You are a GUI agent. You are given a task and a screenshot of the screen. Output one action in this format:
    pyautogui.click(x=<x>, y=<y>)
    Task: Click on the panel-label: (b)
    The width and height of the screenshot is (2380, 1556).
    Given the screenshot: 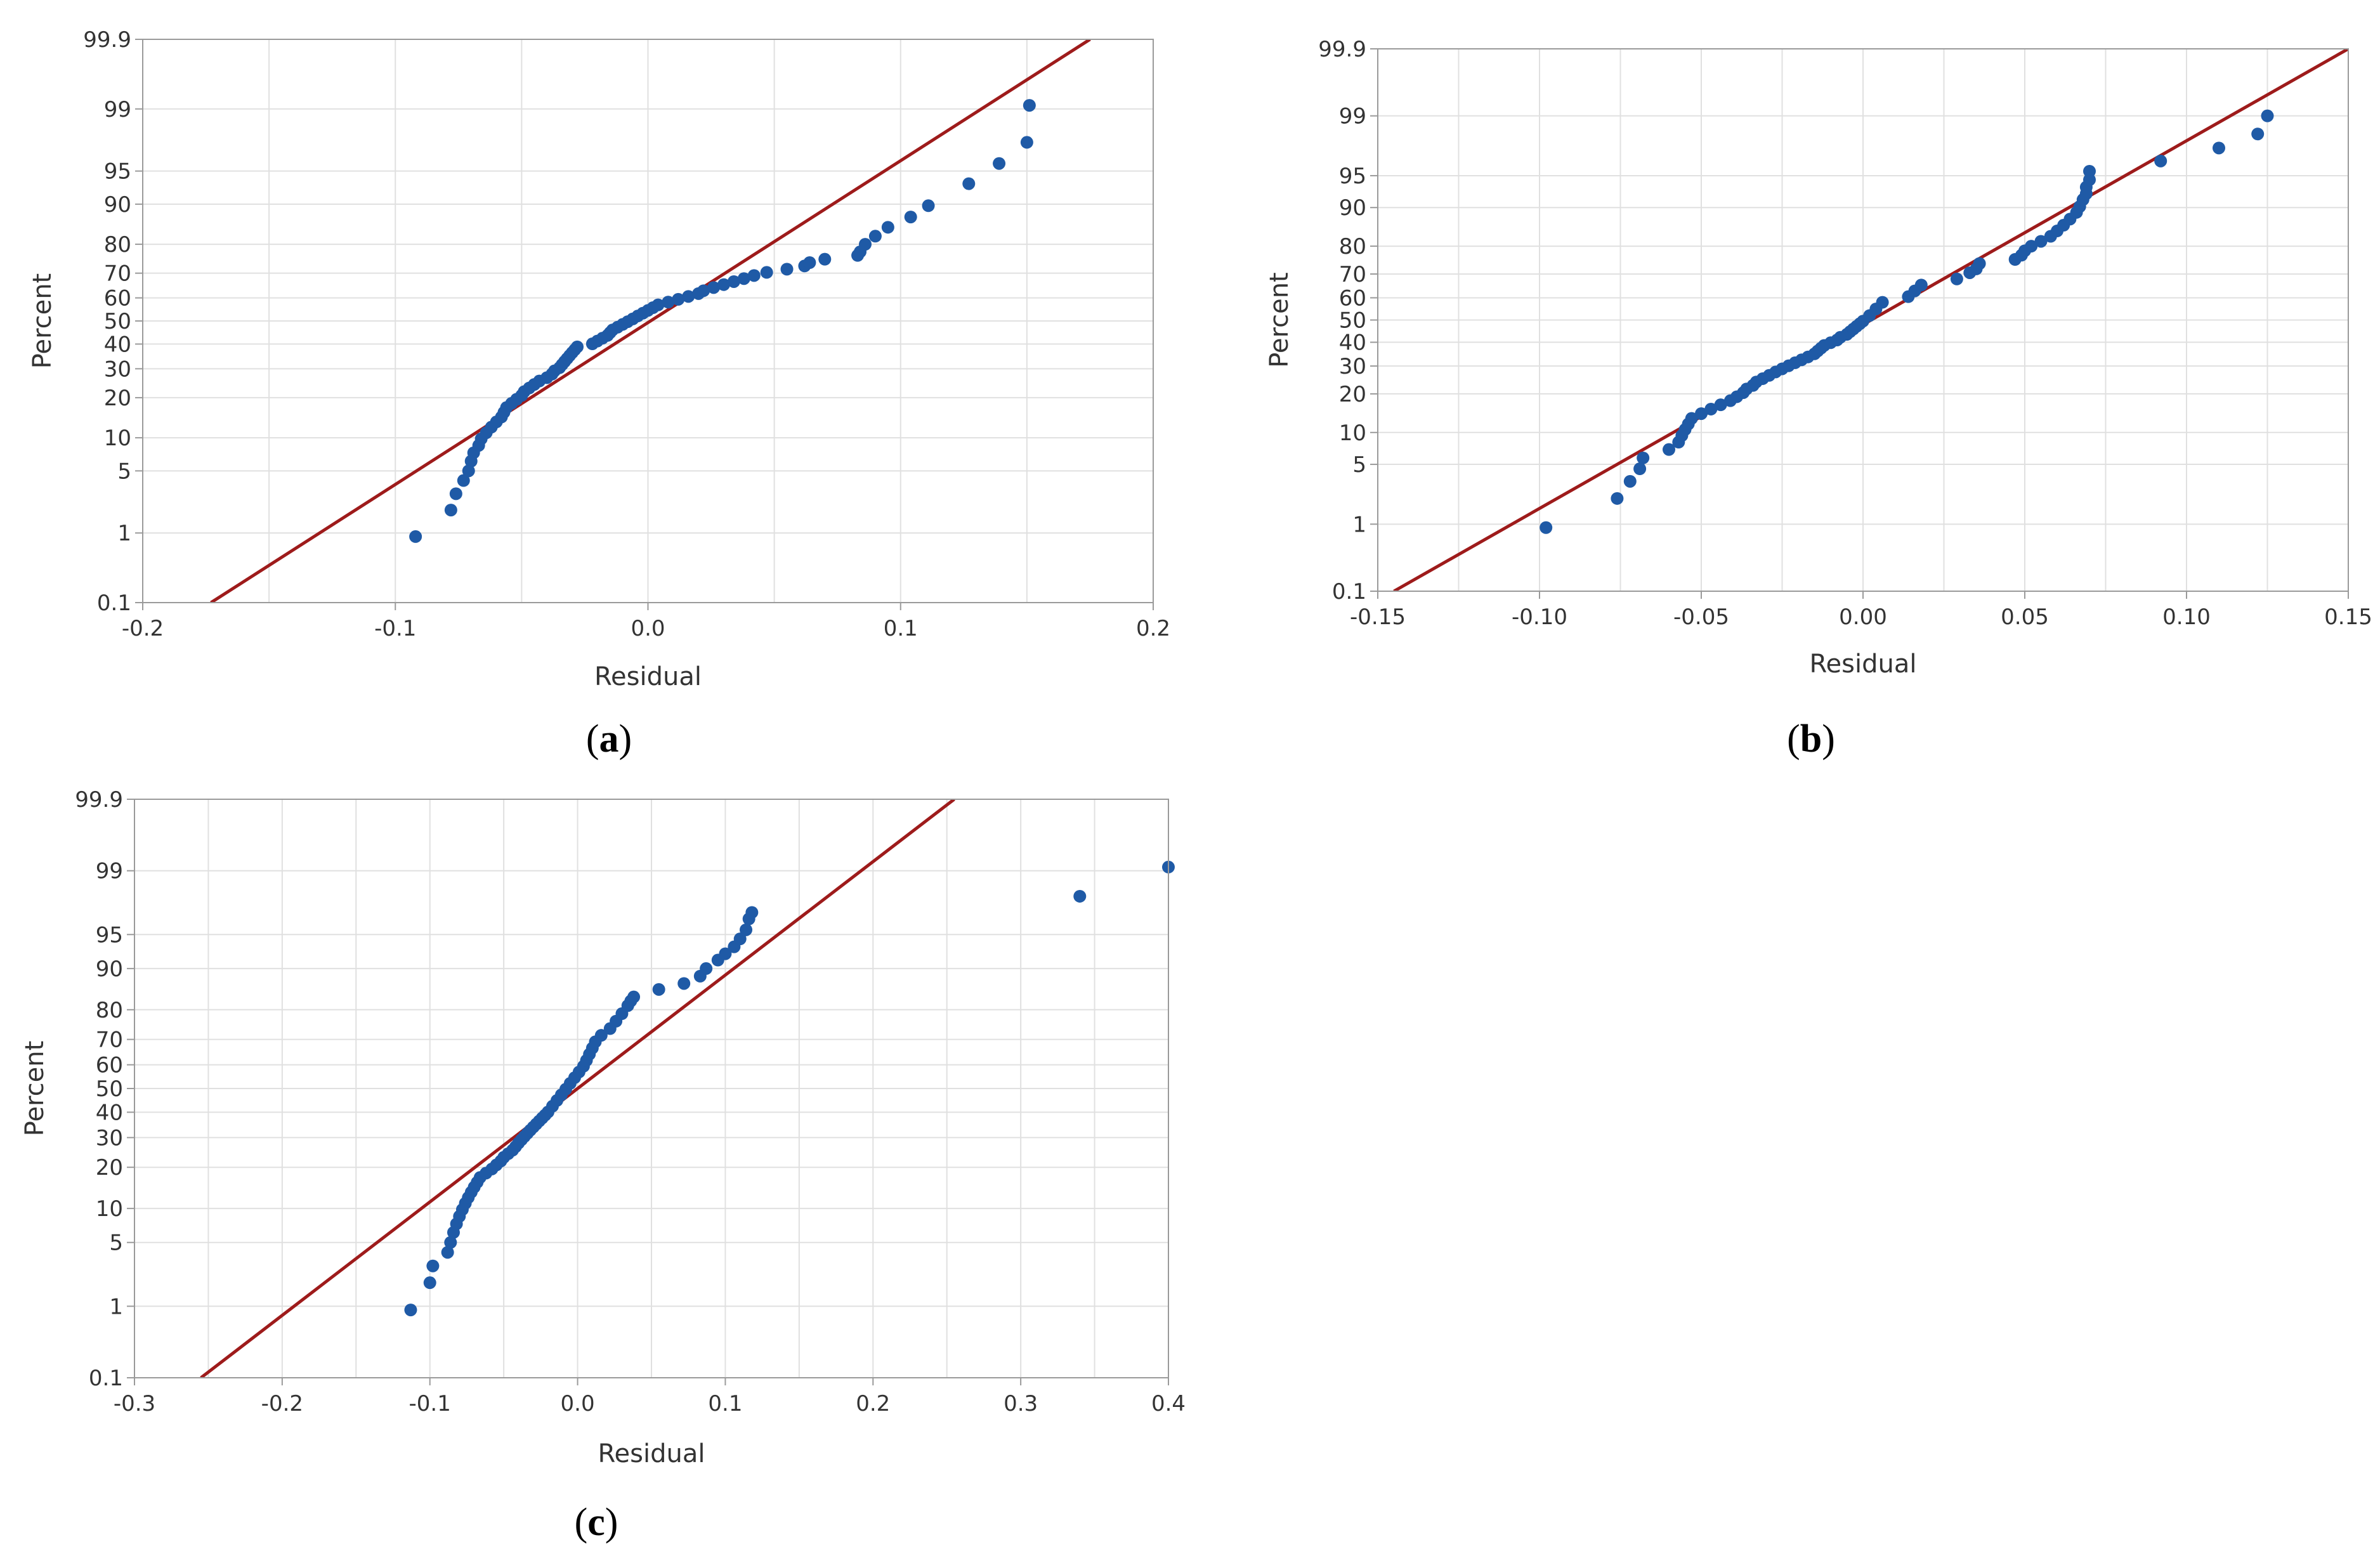 What is the action you would take?
    pyautogui.click(x=1811, y=739)
    